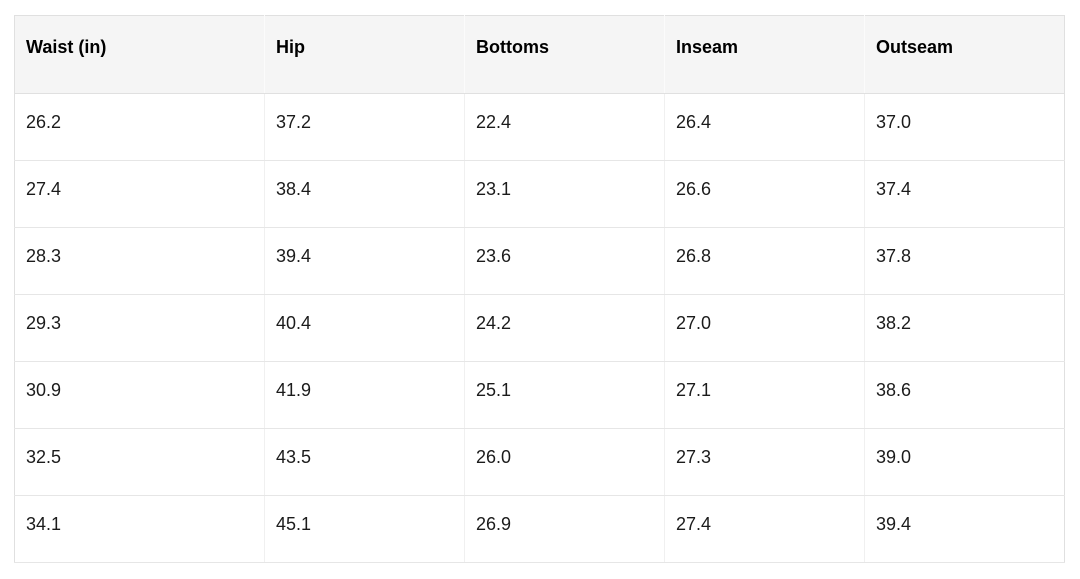 This screenshot has height=579, width=1080. I want to click on table-cell: 30.9, so click(139, 395).